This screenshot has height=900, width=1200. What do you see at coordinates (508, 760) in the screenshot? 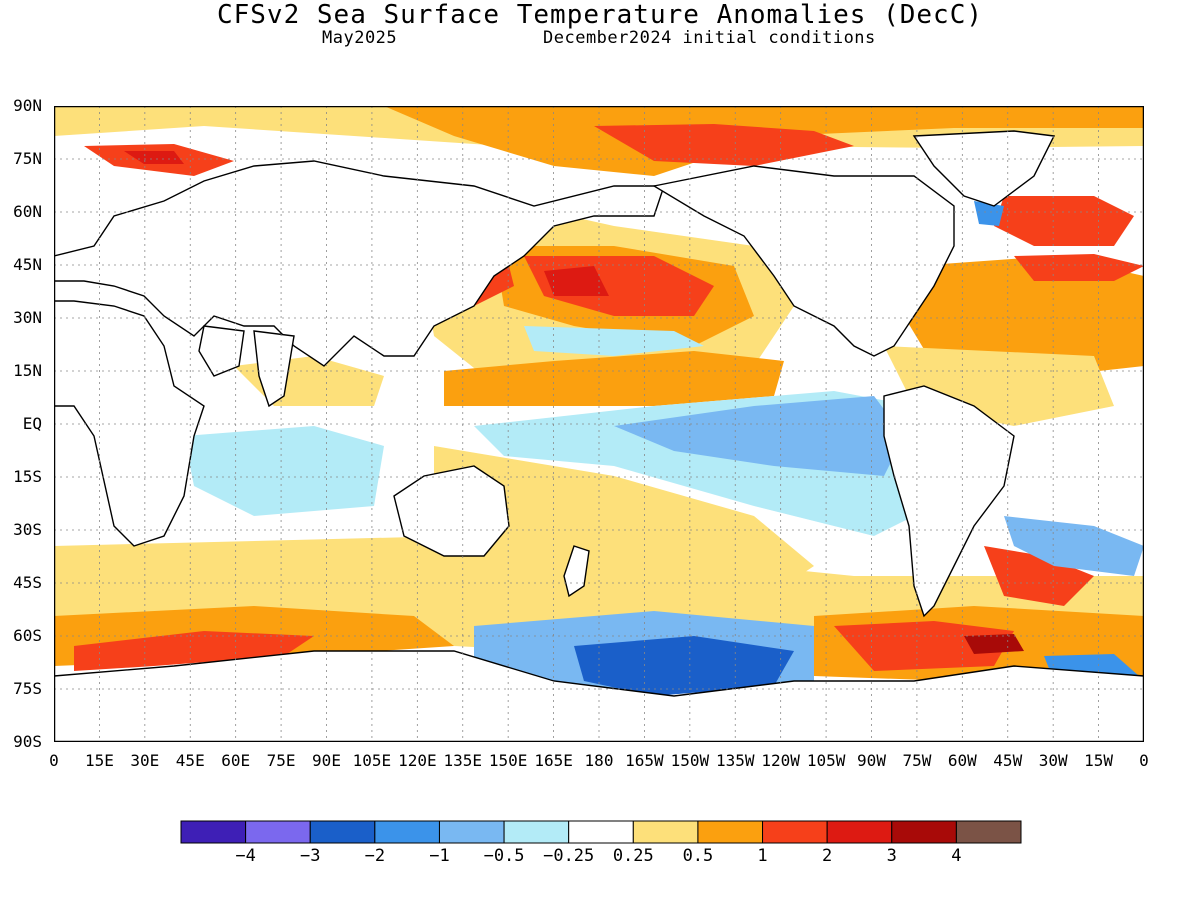
I see `lon-label: 150E` at bounding box center [508, 760].